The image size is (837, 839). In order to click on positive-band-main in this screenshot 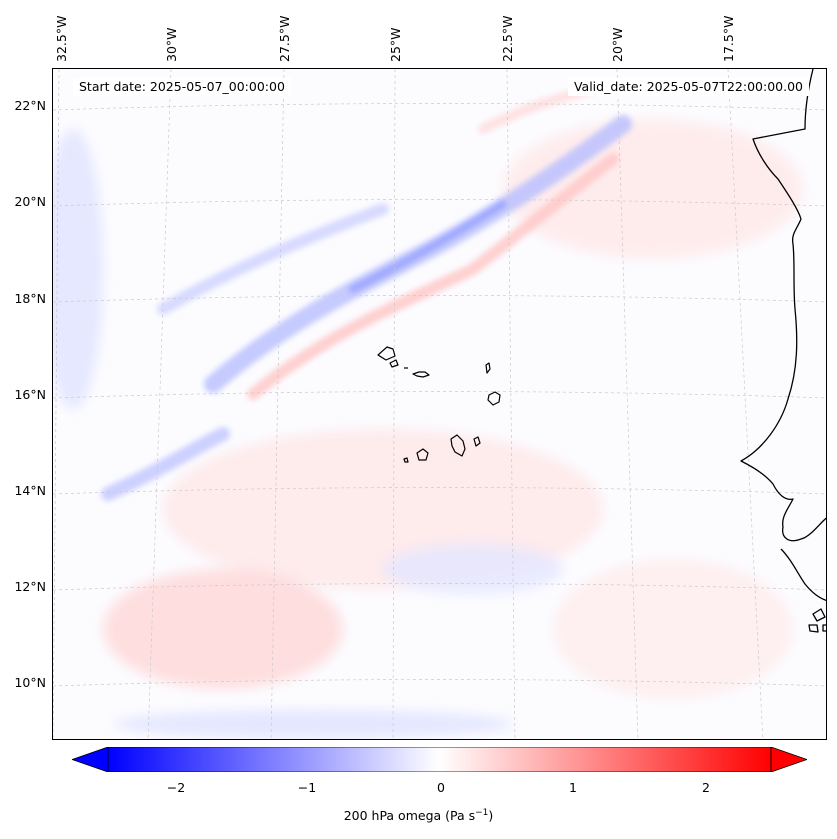, I will do `click(433, 276)`.